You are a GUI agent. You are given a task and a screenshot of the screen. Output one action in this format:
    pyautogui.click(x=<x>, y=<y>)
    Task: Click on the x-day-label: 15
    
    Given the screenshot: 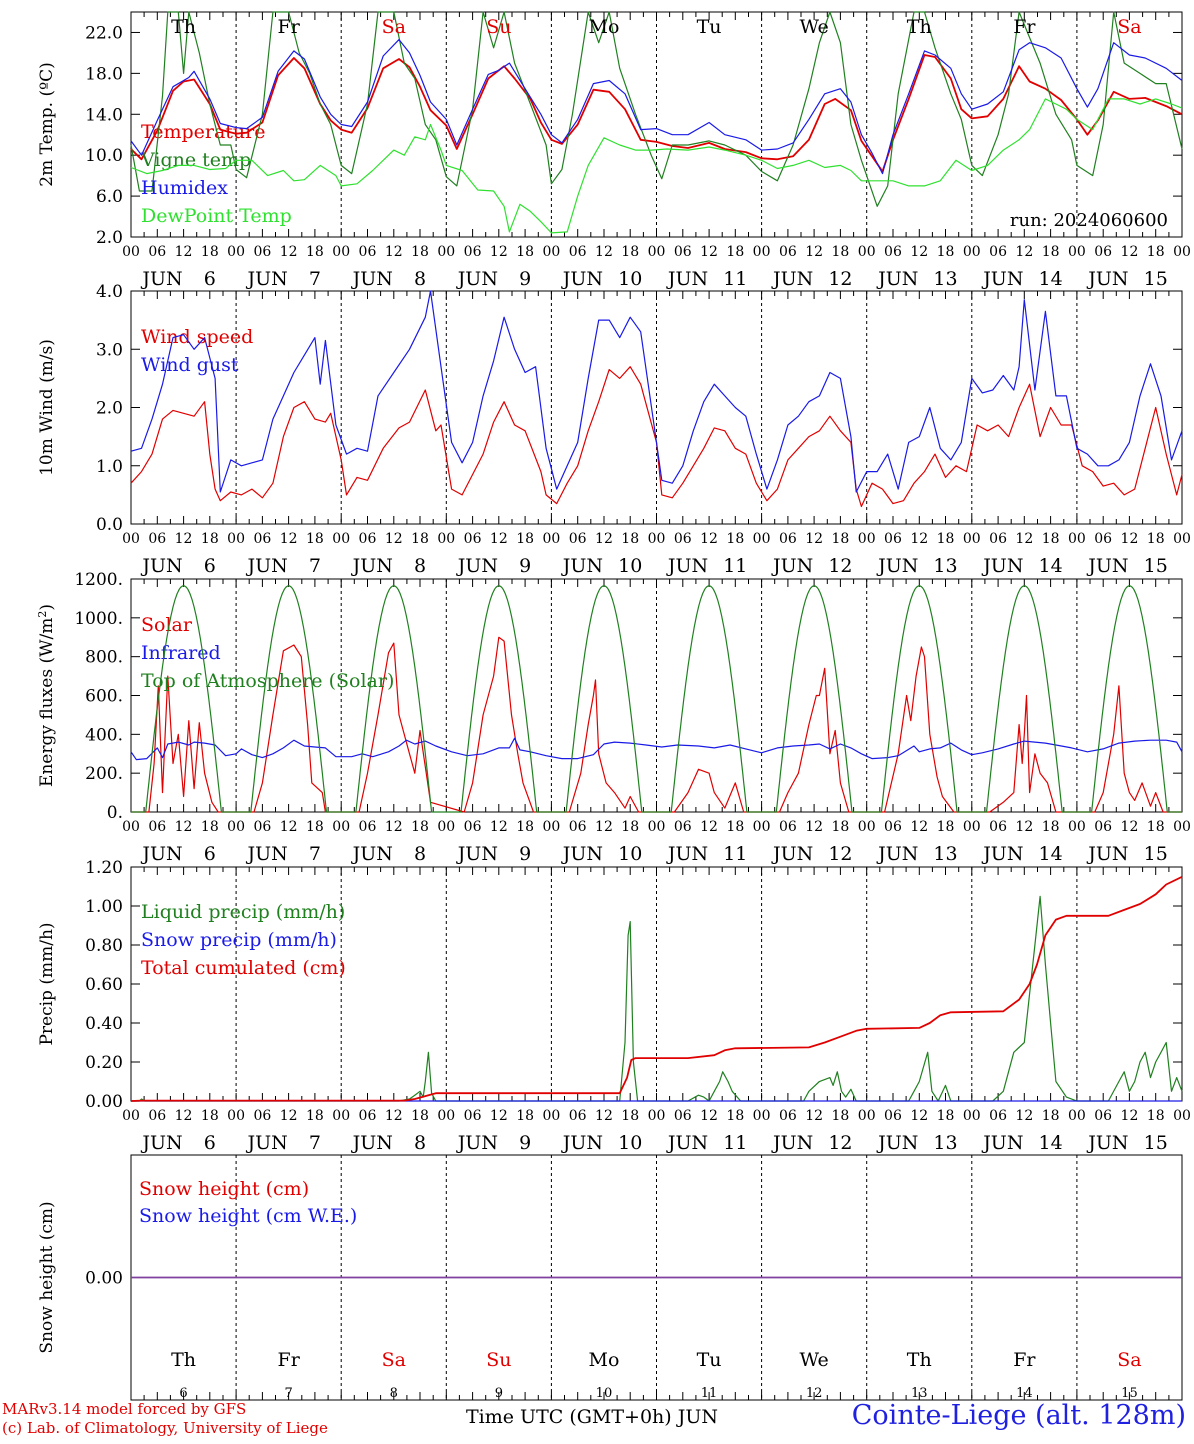 What is the action you would take?
    pyautogui.click(x=1156, y=1143)
    